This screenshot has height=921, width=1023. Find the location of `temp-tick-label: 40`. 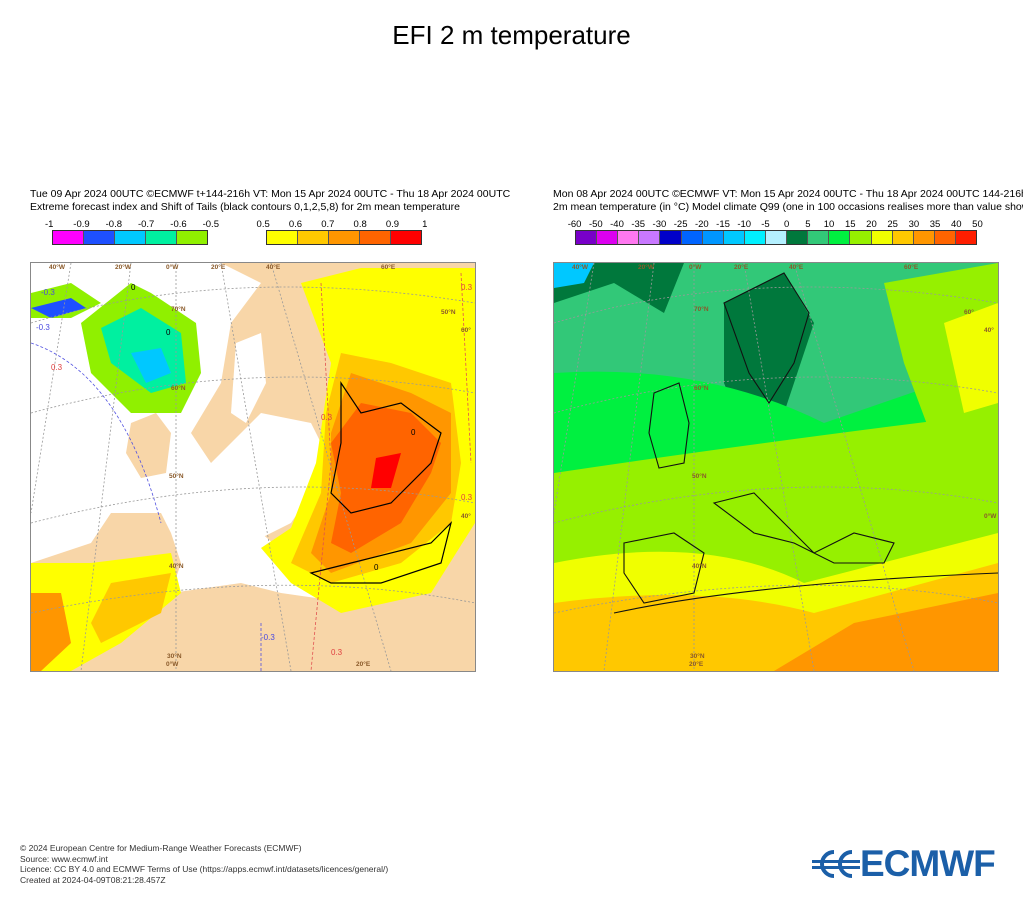

temp-tick-label: 40 is located at coordinates (956, 224).